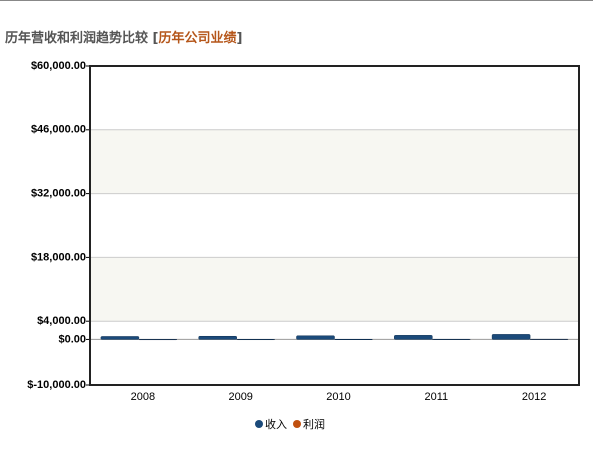 Image resolution: width=593 pixels, height=452 pixels. Describe the element at coordinates (61, 321) in the screenshot. I see `y-tick-label: $4,000.00` at that location.